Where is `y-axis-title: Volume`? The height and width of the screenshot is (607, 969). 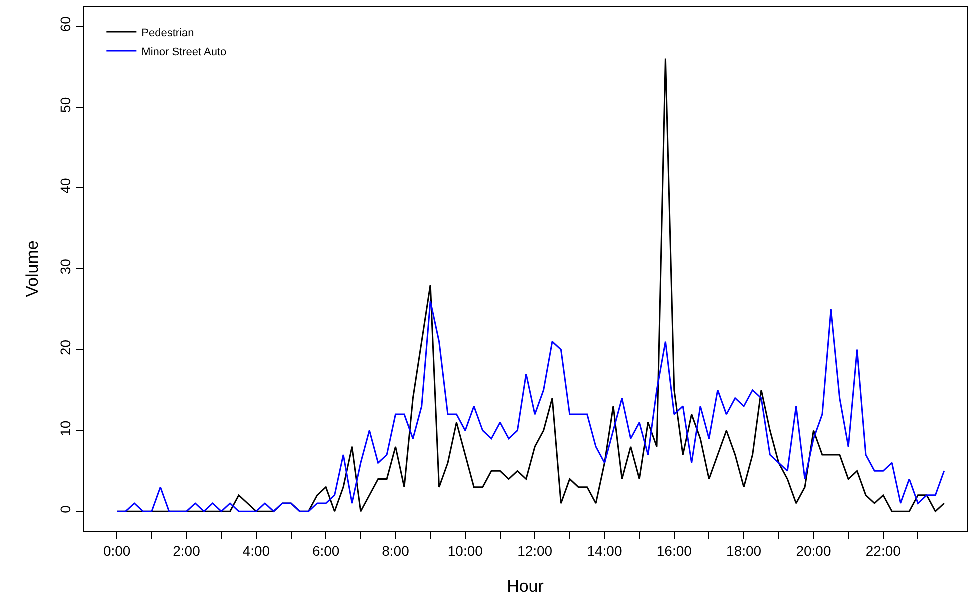
y-axis-title: Volume is located at coordinates (32, 269).